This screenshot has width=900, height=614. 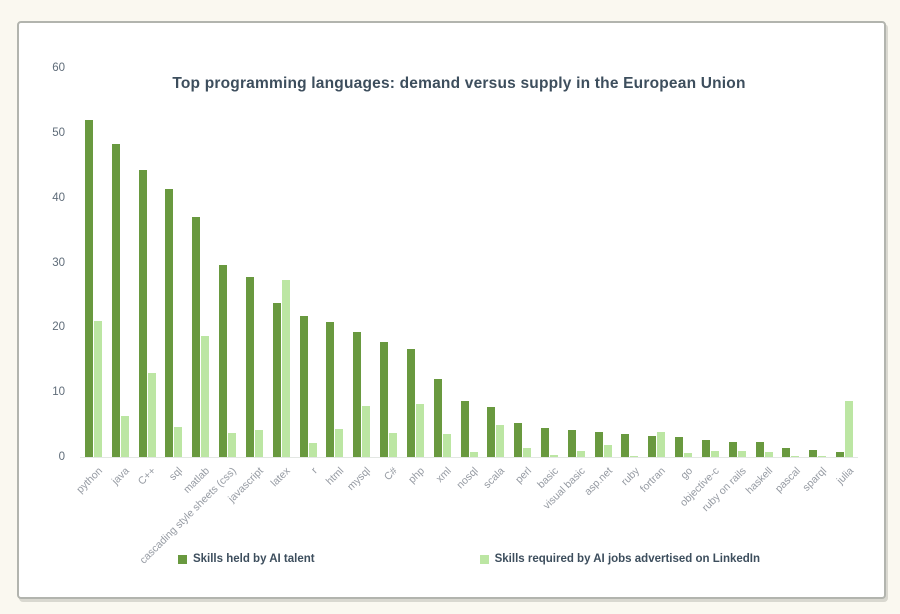 What do you see at coordinates (443, 475) in the screenshot?
I see `x-axis-label: xml` at bounding box center [443, 475].